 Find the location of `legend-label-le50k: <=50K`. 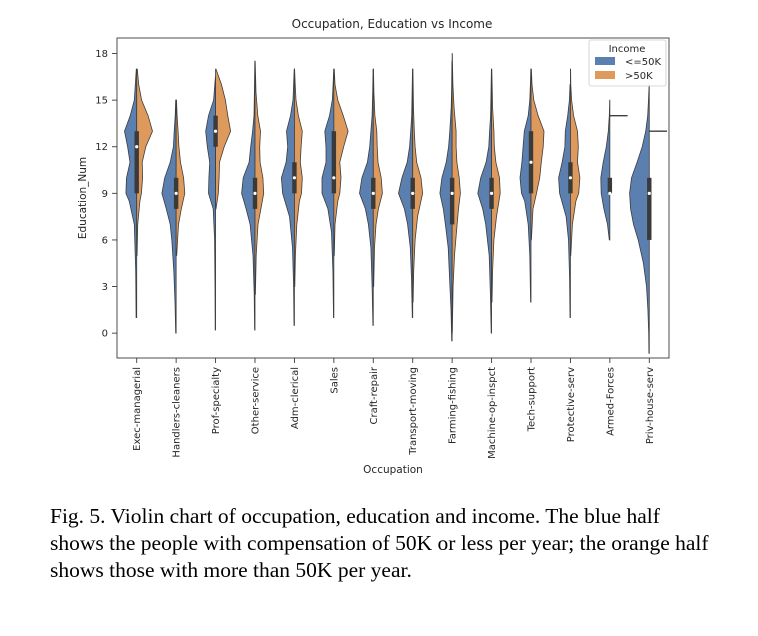

legend-label-le50k: <=50K is located at coordinates (643, 62).